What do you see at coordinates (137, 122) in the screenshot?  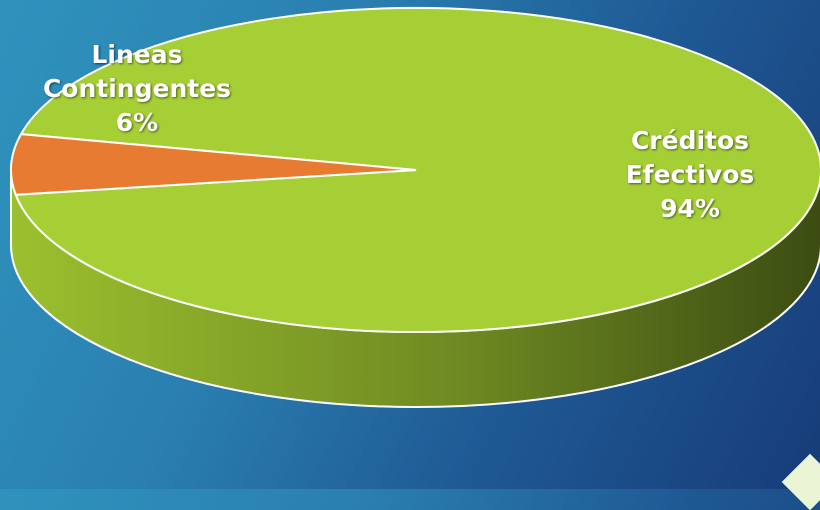 I see `slice-percent: 6%` at bounding box center [137, 122].